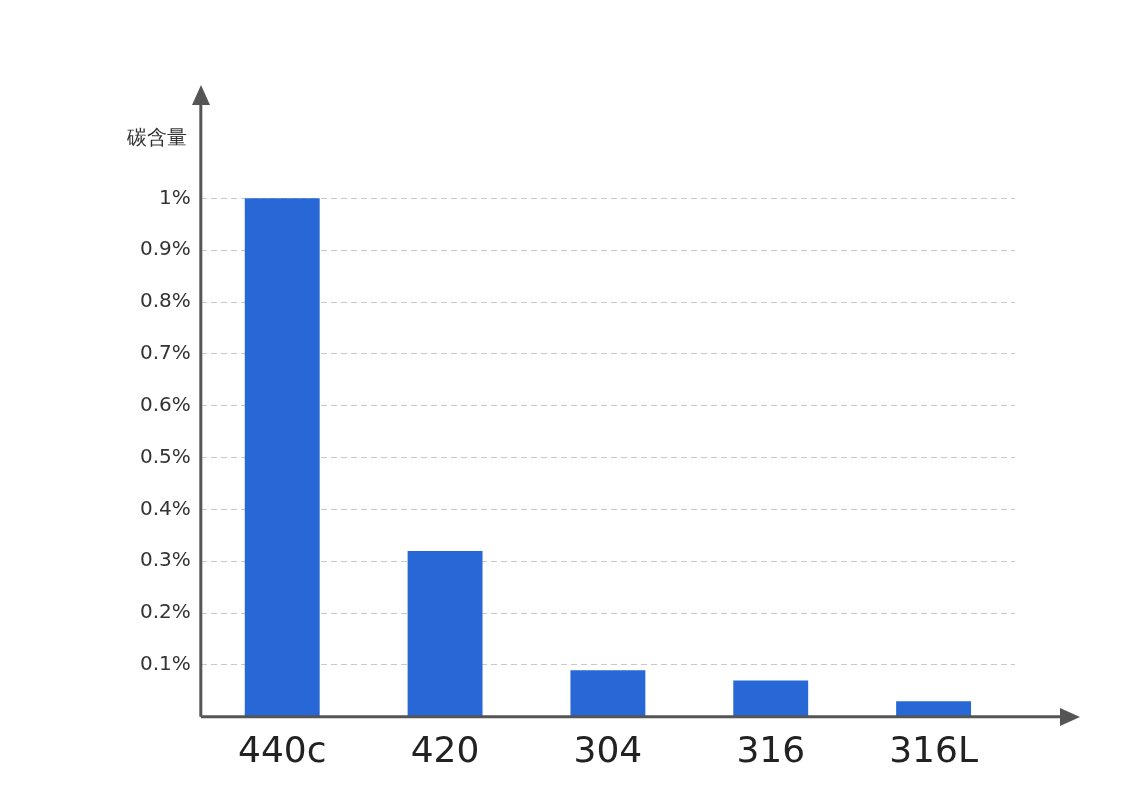  What do you see at coordinates (165, 663) in the screenshot?
I see `y-tick-label: 0.1%` at bounding box center [165, 663].